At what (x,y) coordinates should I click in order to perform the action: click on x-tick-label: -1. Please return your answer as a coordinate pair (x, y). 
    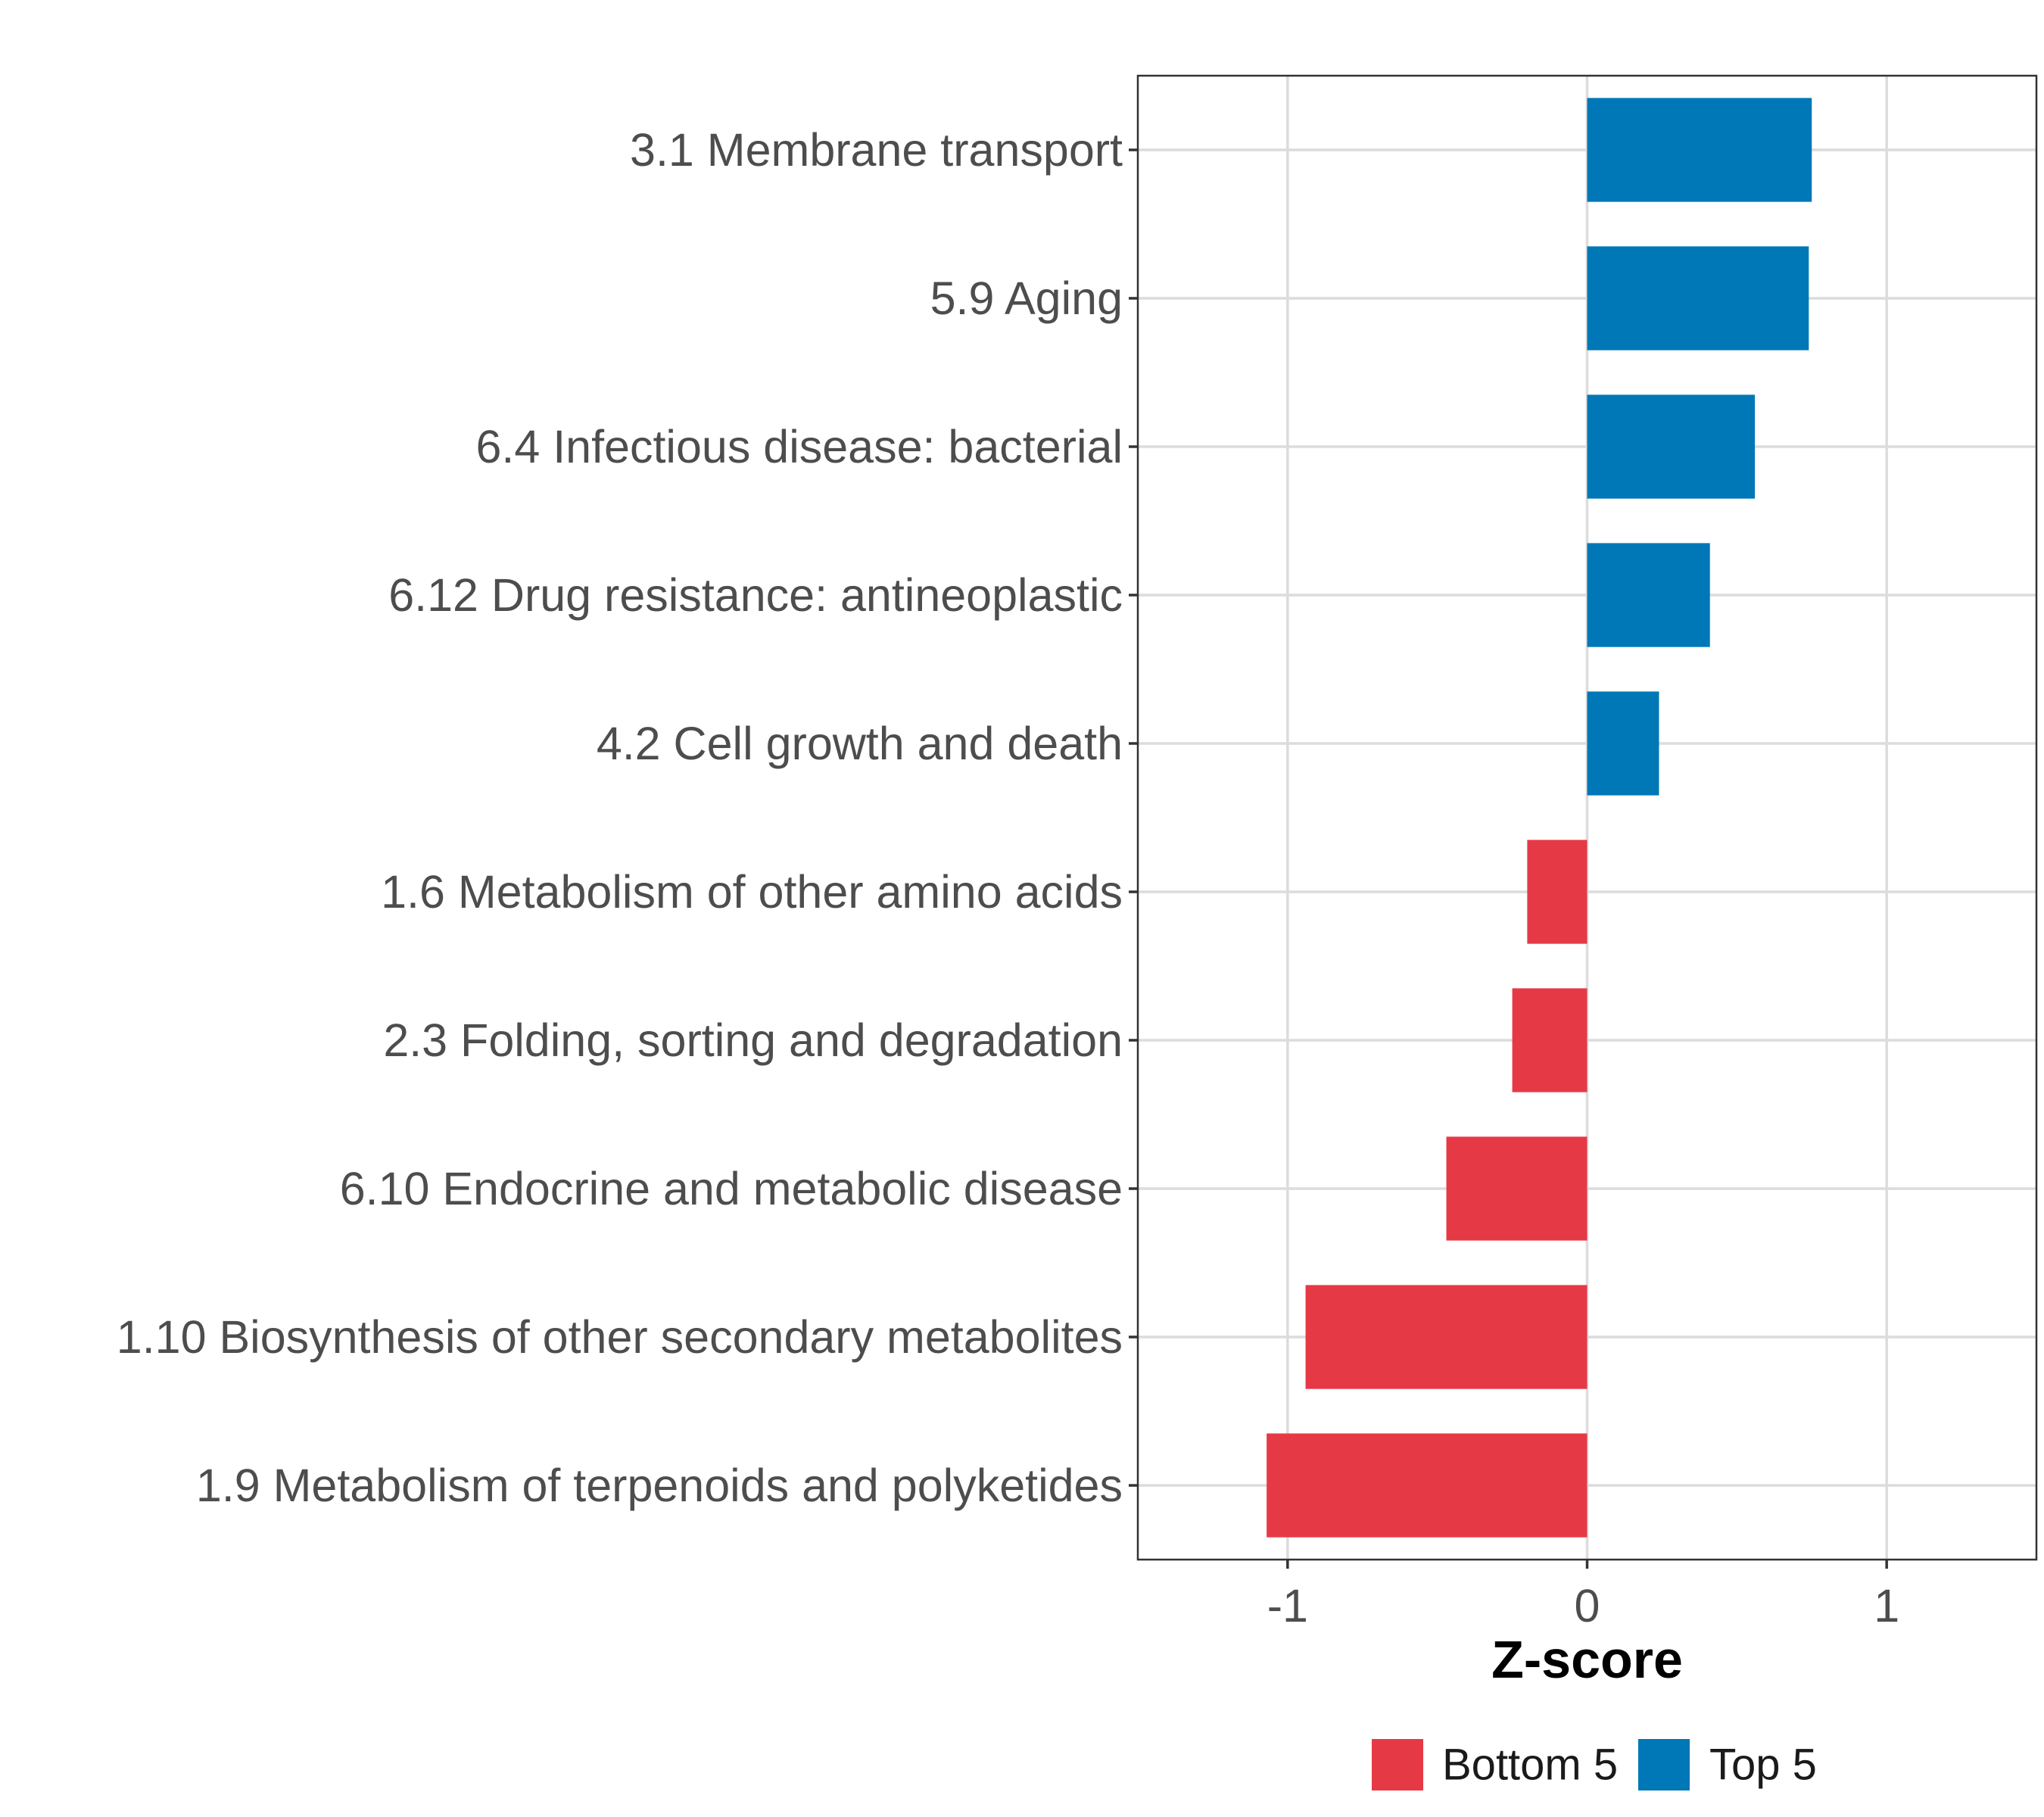
    Looking at the image, I should click on (1287, 1606).